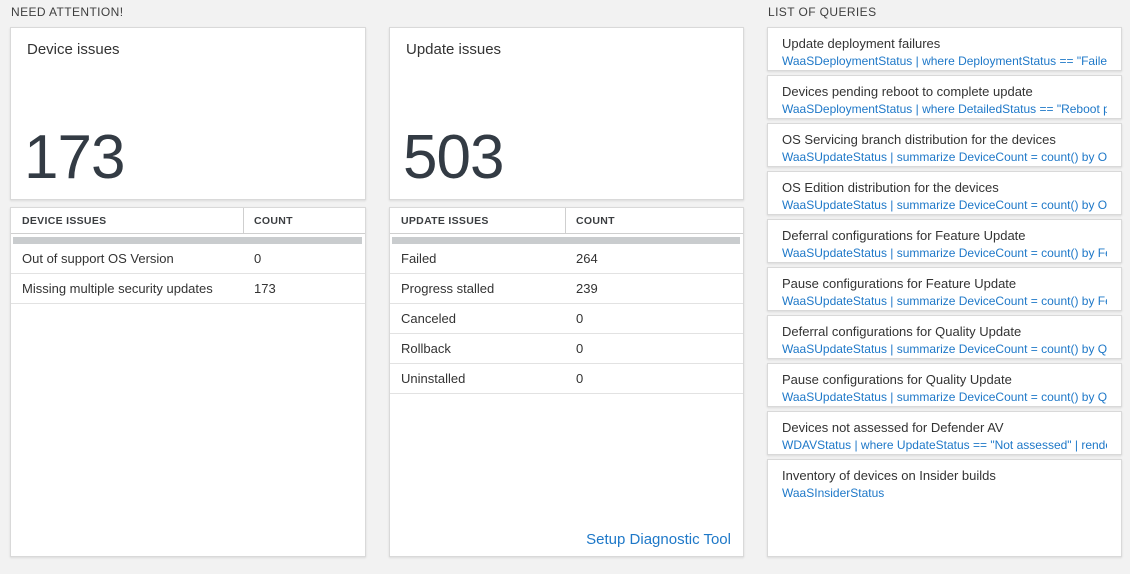  What do you see at coordinates (265, 288) in the screenshot?
I see `row-count: 173` at bounding box center [265, 288].